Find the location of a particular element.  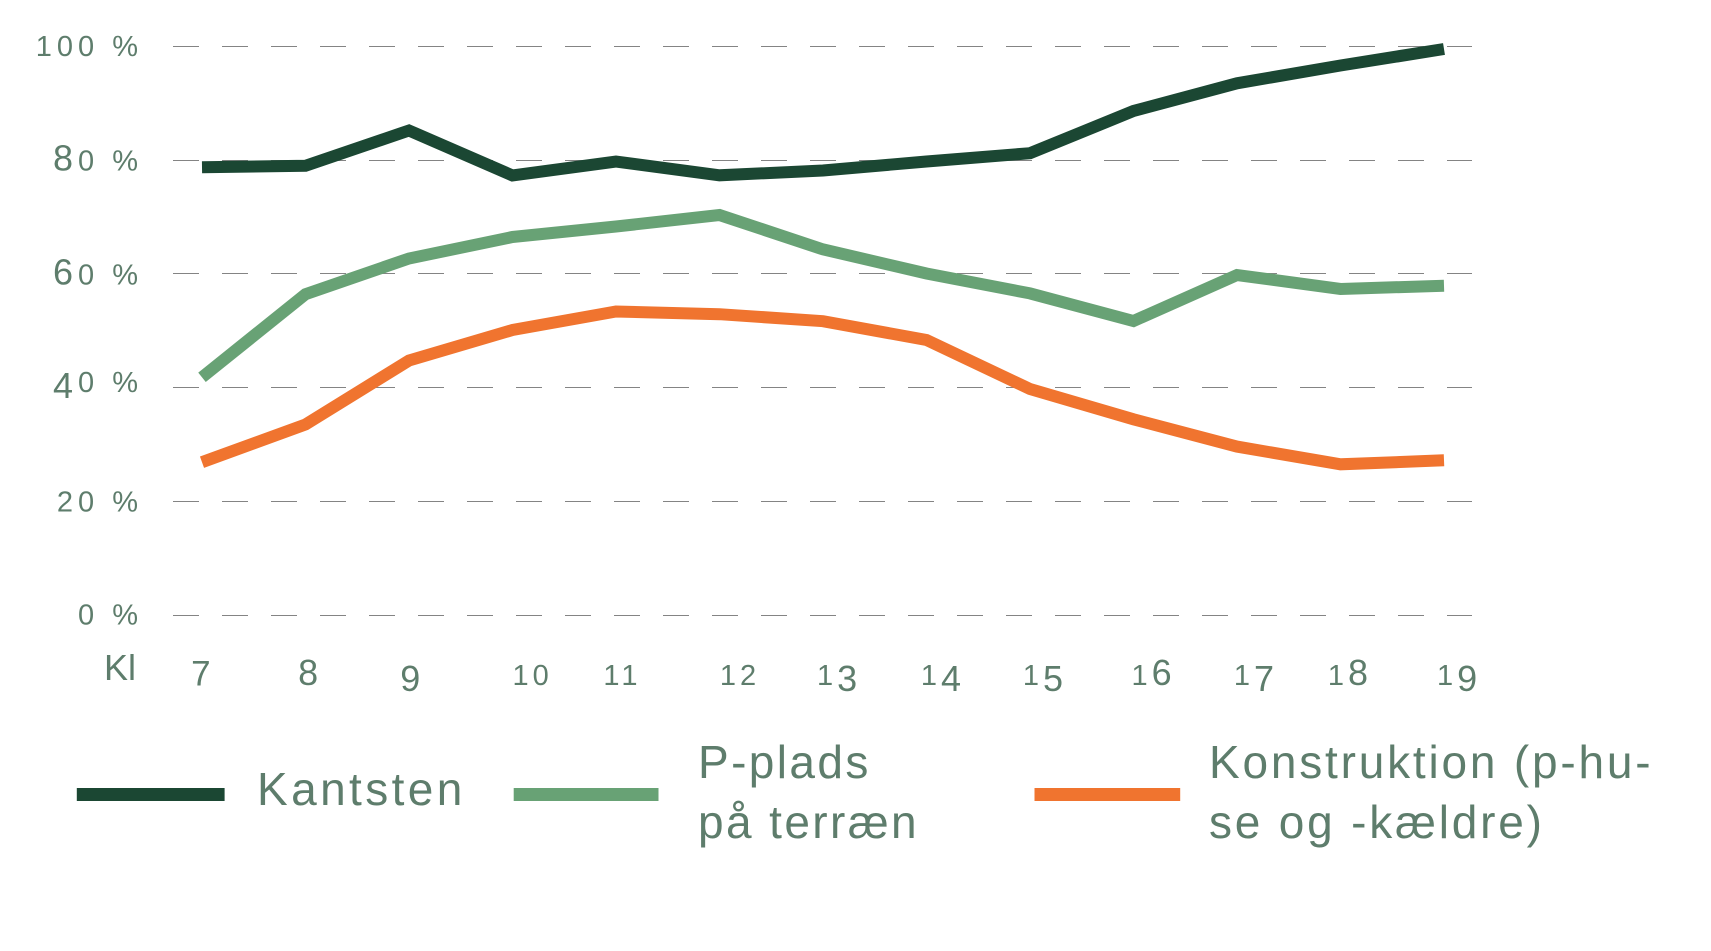

svg-text: P-plads is located at coordinates (784, 762).